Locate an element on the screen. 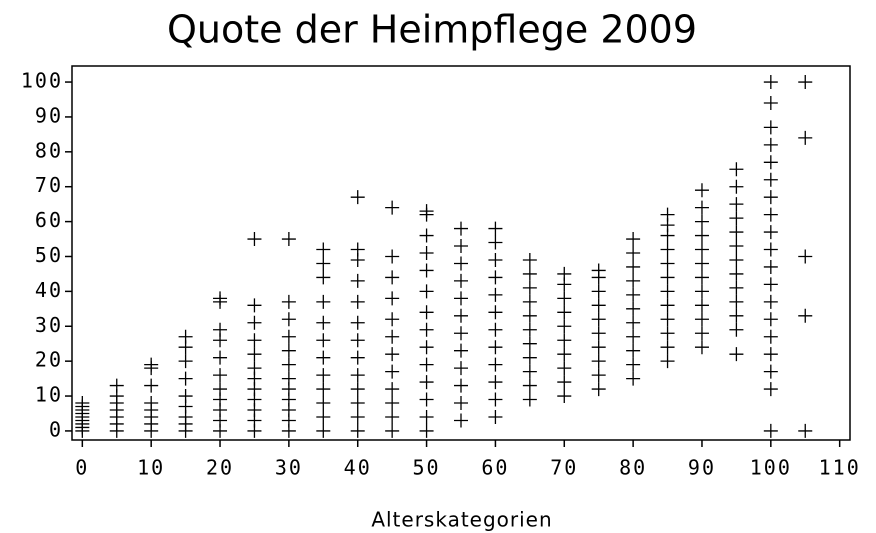 The width and height of the screenshot is (876, 533). y-tick-label: 40 is located at coordinates (49, 290).